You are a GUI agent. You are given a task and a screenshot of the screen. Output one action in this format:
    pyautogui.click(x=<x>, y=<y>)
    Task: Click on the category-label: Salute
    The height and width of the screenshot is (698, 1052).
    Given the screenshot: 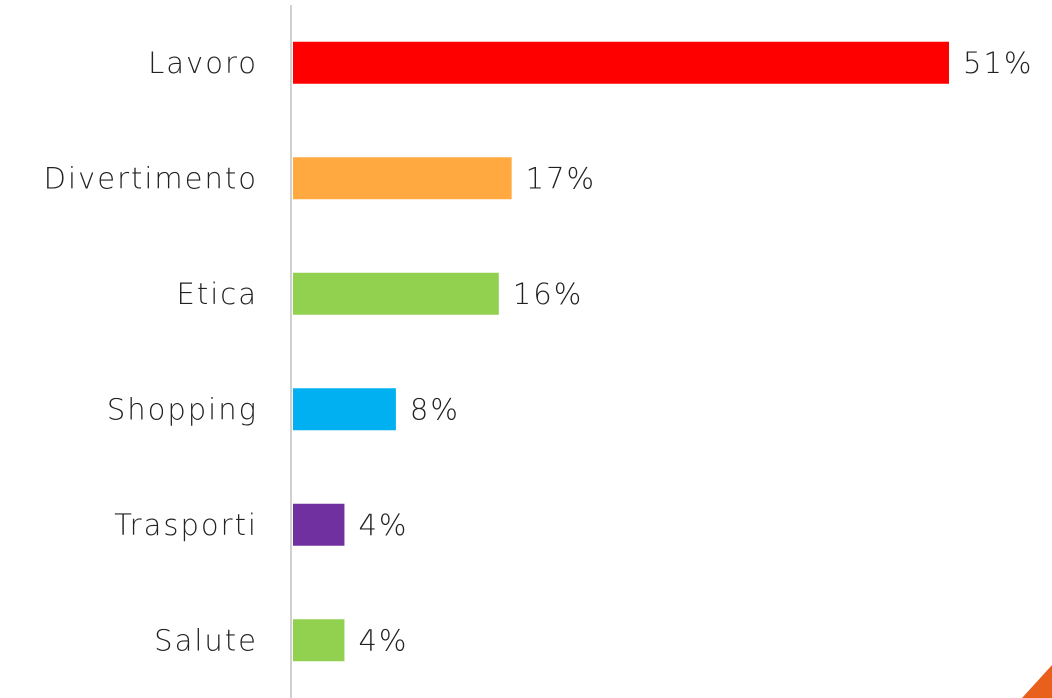 What is the action you would take?
    pyautogui.click(x=206, y=640)
    